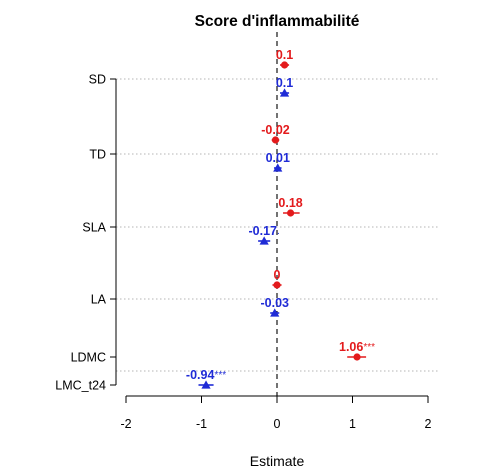  What do you see at coordinates (275, 130) in the screenshot?
I see `data-label: -0.02` at bounding box center [275, 130].